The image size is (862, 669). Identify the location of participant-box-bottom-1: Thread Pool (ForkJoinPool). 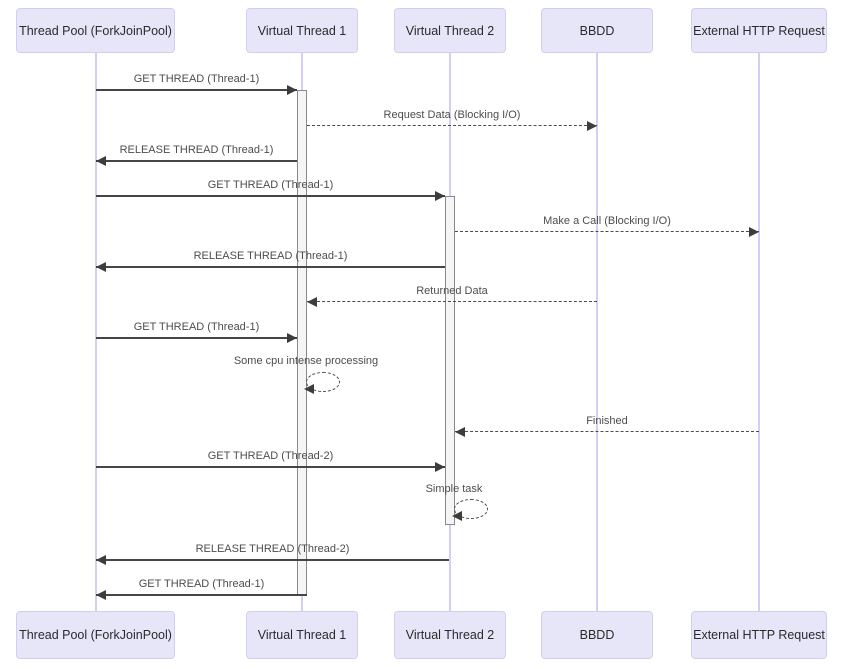
(95, 635).